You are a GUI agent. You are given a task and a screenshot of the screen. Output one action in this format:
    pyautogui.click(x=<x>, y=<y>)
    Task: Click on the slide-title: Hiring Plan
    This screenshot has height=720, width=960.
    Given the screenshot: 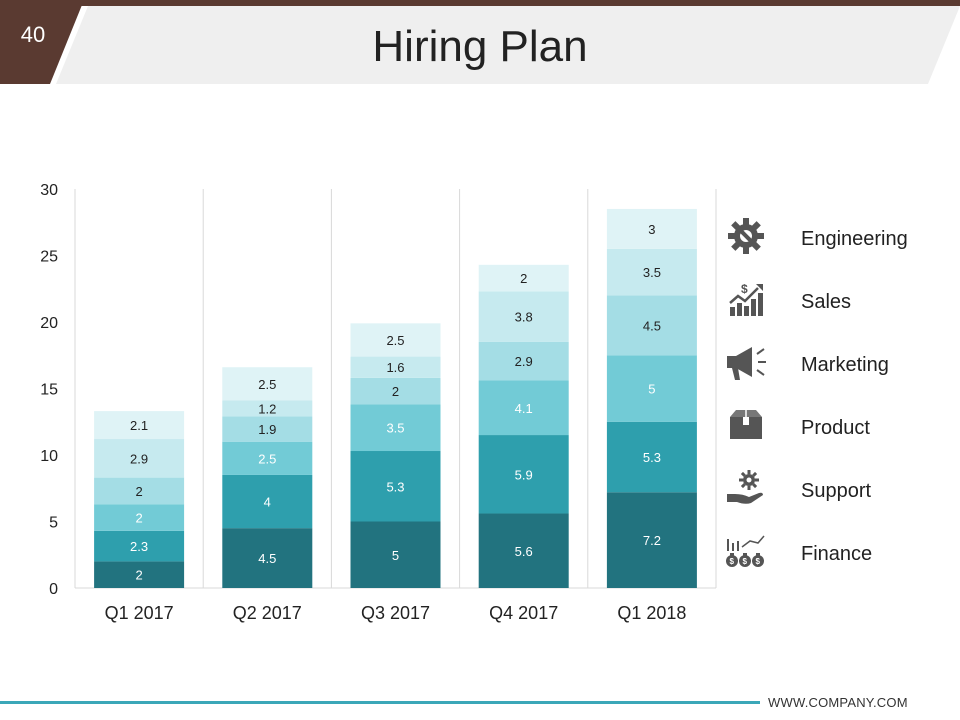 What is the action you would take?
    pyautogui.click(x=480, y=46)
    